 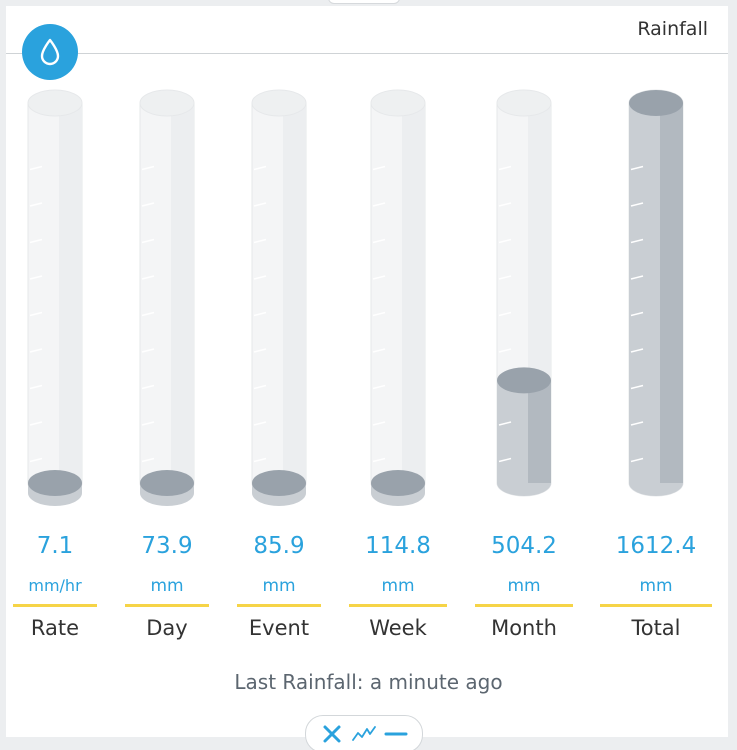 I want to click on gauge-label-day: Day, so click(x=167, y=628).